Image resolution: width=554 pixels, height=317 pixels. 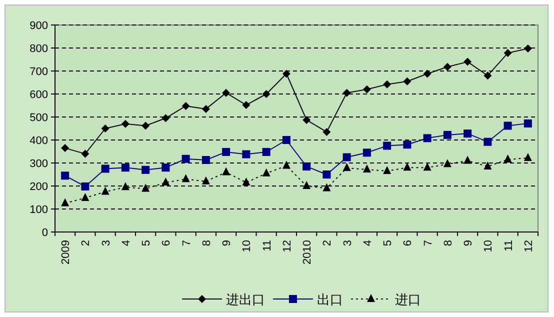 What do you see at coordinates (39, 141) in the screenshot?
I see `y-tick-label: 400` at bounding box center [39, 141].